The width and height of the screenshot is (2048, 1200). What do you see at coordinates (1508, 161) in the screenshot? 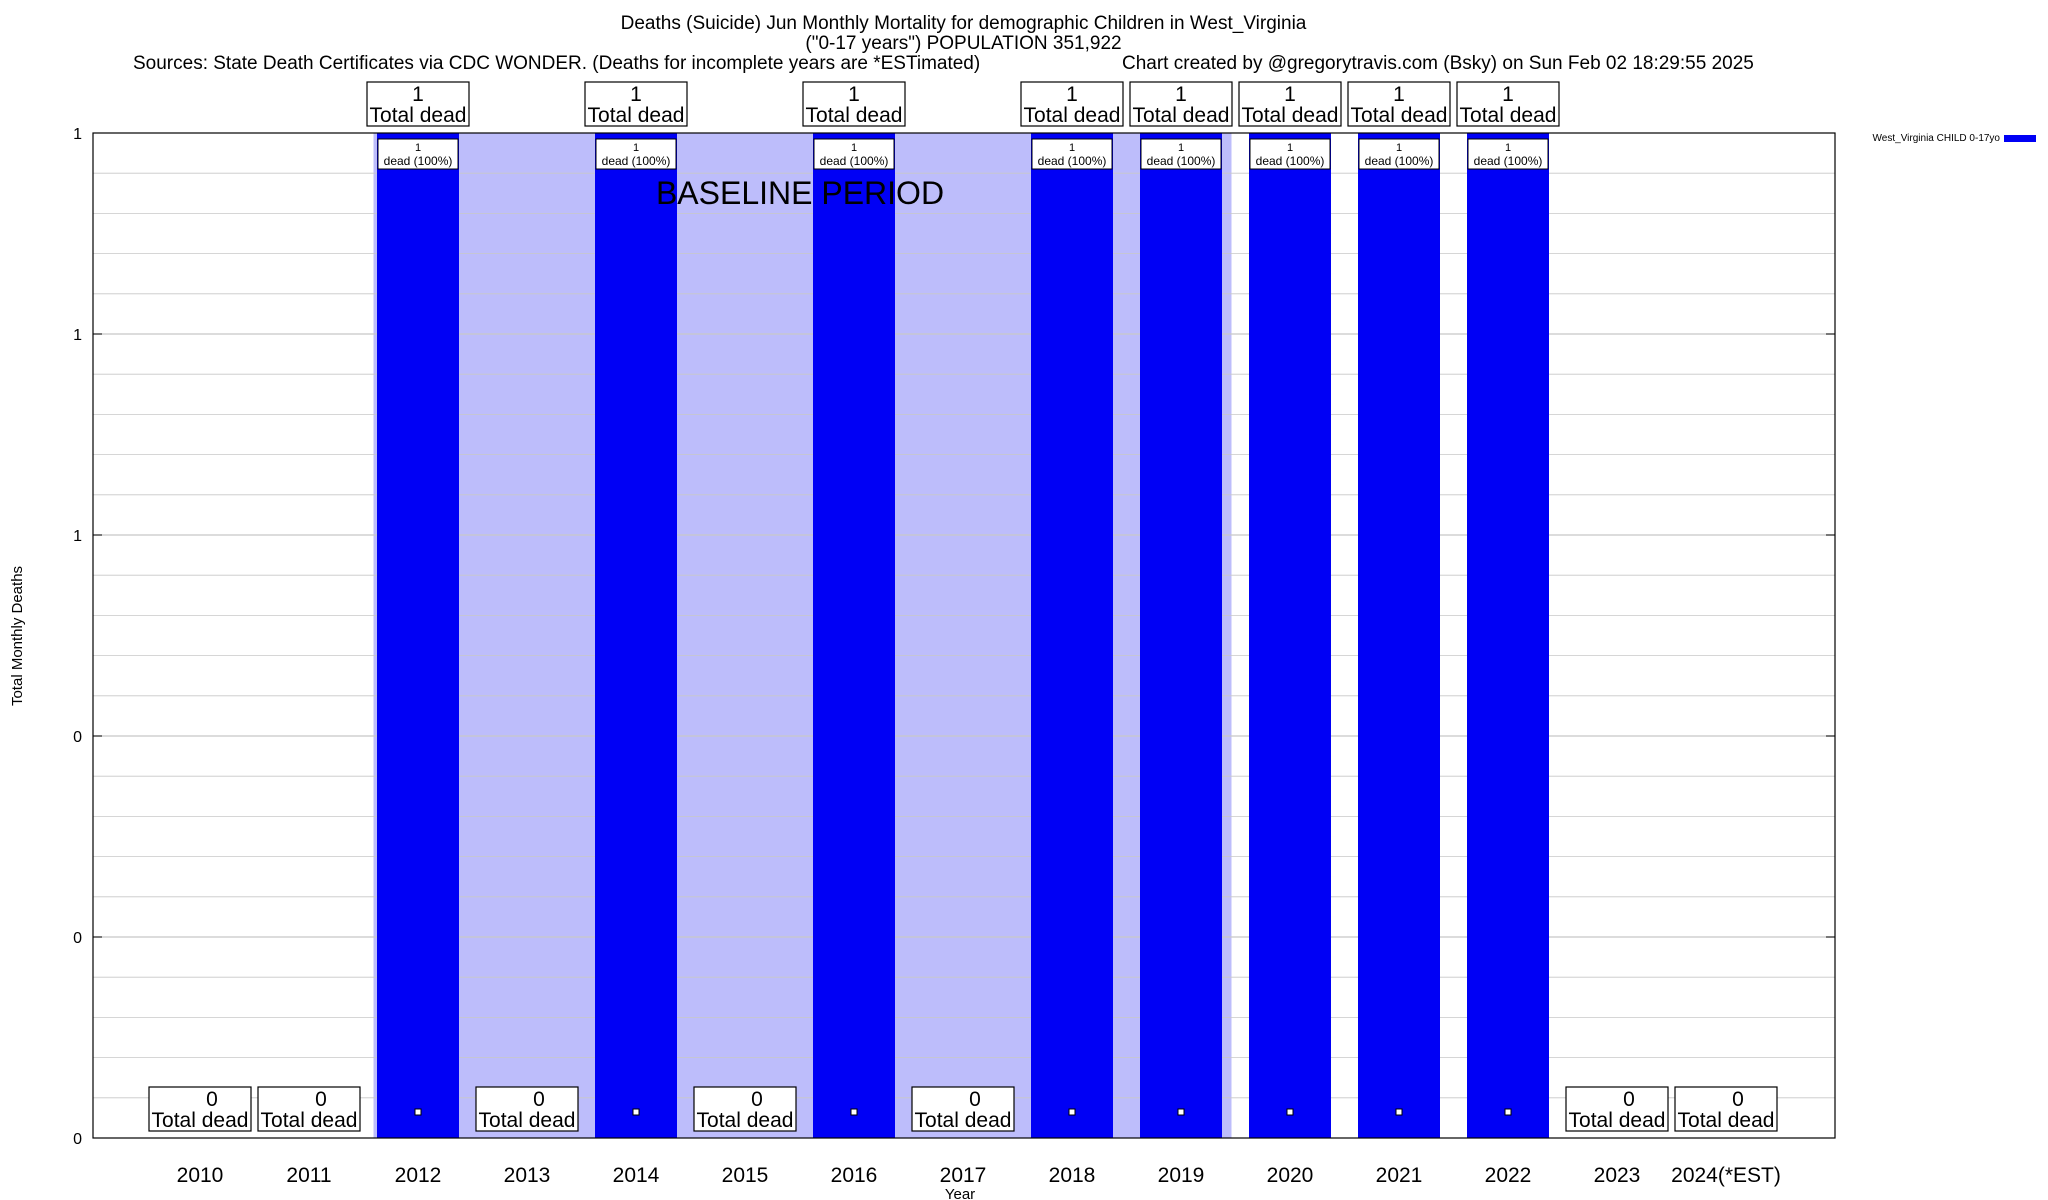
I see `inner-caption-2022: dead (100%)` at bounding box center [1508, 161].